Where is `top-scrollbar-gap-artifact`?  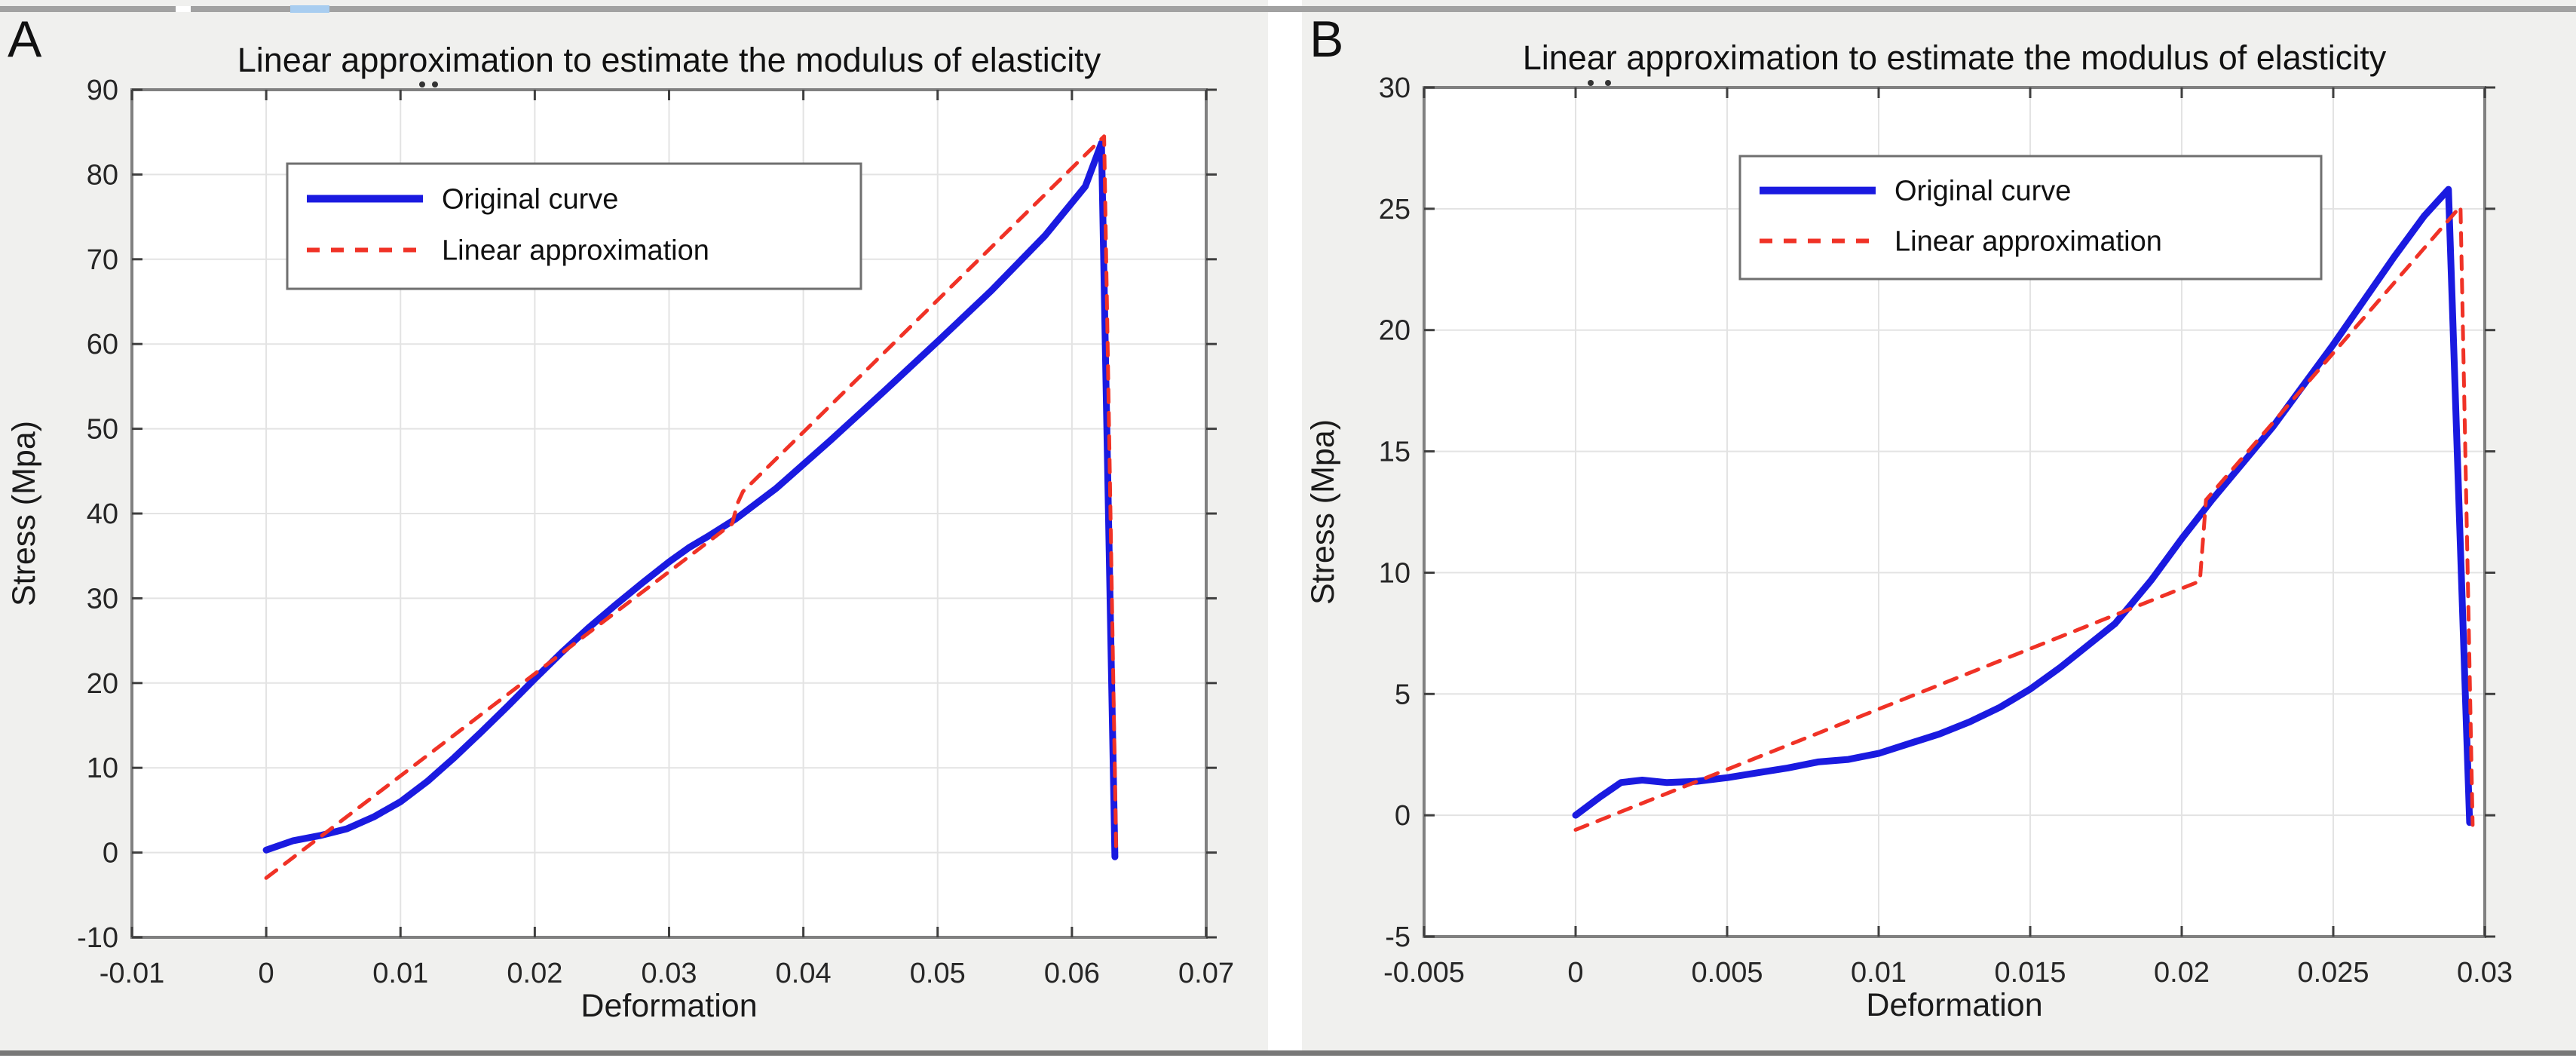 top-scrollbar-gap-artifact is located at coordinates (183, 9).